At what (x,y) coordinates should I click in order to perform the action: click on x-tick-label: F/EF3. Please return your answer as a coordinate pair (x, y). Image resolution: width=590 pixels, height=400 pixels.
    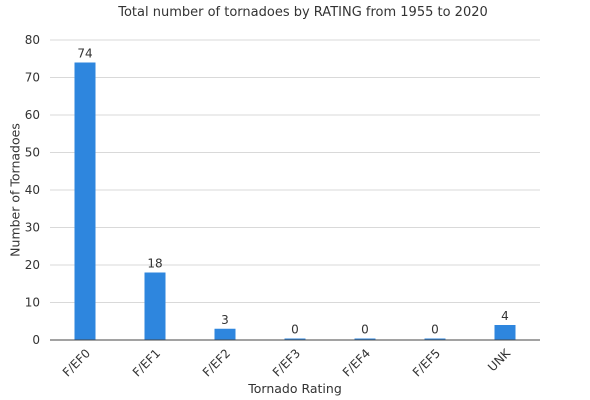
    Looking at the image, I should click on (286, 362).